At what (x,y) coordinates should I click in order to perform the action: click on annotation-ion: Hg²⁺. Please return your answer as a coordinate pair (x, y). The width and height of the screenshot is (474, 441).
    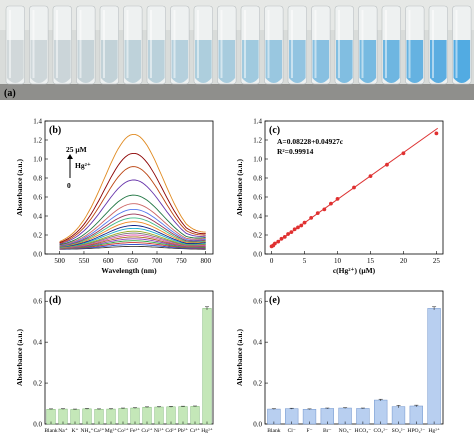
    Looking at the image, I should click on (83, 165).